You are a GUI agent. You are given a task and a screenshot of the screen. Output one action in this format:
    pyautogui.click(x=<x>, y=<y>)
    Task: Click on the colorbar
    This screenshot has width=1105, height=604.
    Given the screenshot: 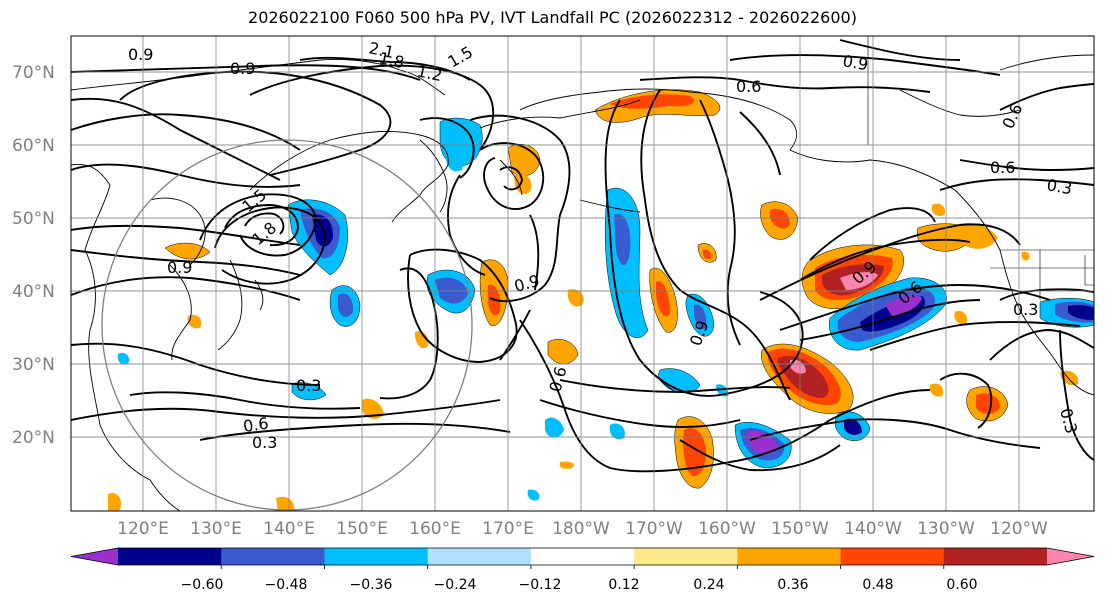 What is the action you would take?
    pyautogui.click(x=582, y=558)
    